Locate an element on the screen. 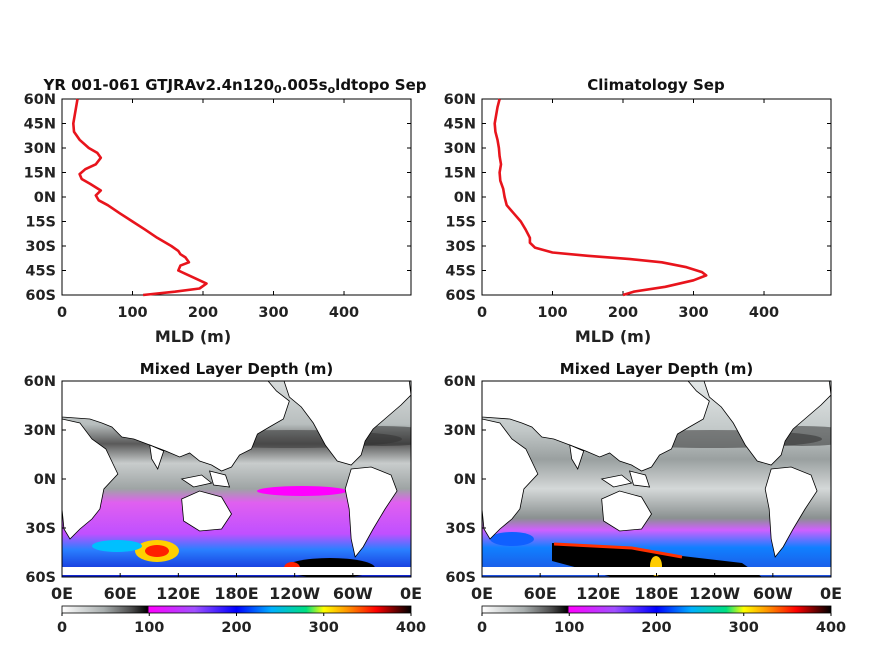 Image resolution: width=875 pixels, height=656 pixels. title-part: YR 001-061 GTJRAv2.4n120 is located at coordinates (158, 85).